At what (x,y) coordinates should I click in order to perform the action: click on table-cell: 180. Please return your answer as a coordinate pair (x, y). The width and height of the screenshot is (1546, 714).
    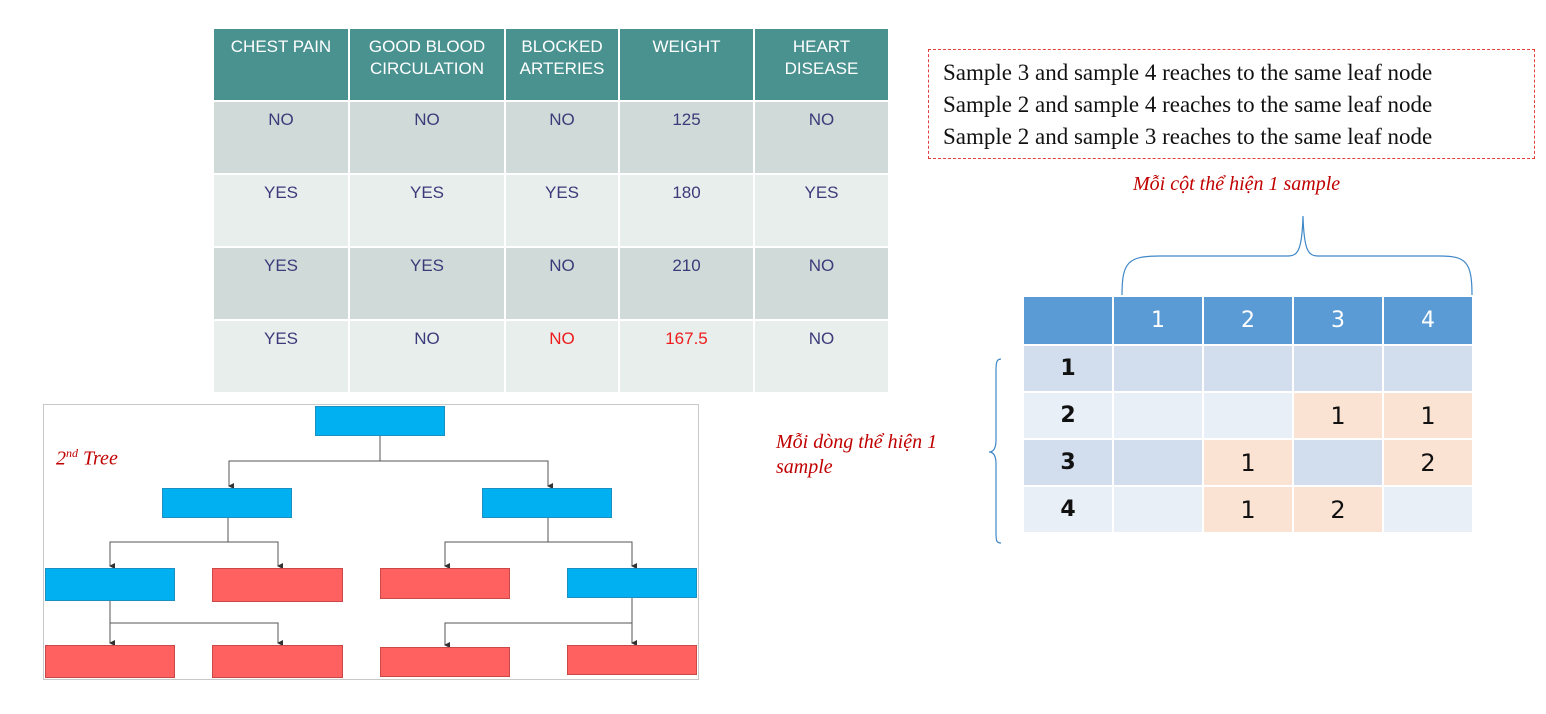
    Looking at the image, I should click on (687, 211).